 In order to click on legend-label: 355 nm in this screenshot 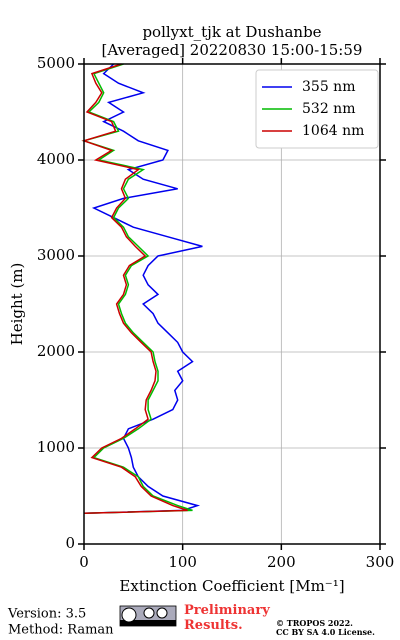, I will do `click(328, 87)`.